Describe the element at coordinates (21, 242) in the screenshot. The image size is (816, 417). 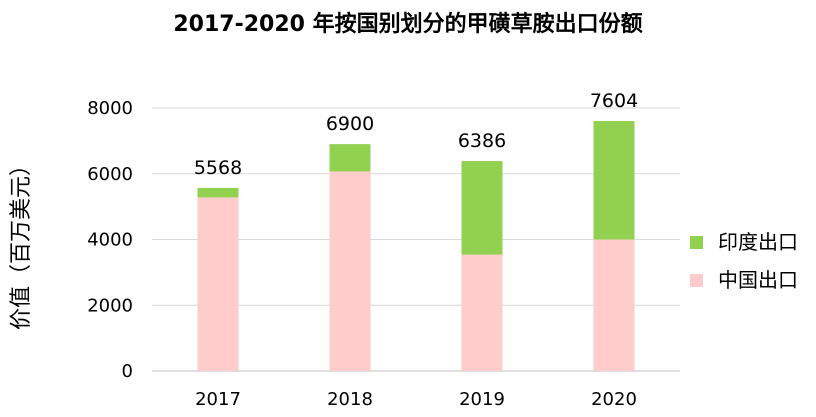
I see `y-axis-label: 价值（百万美元）` at that location.